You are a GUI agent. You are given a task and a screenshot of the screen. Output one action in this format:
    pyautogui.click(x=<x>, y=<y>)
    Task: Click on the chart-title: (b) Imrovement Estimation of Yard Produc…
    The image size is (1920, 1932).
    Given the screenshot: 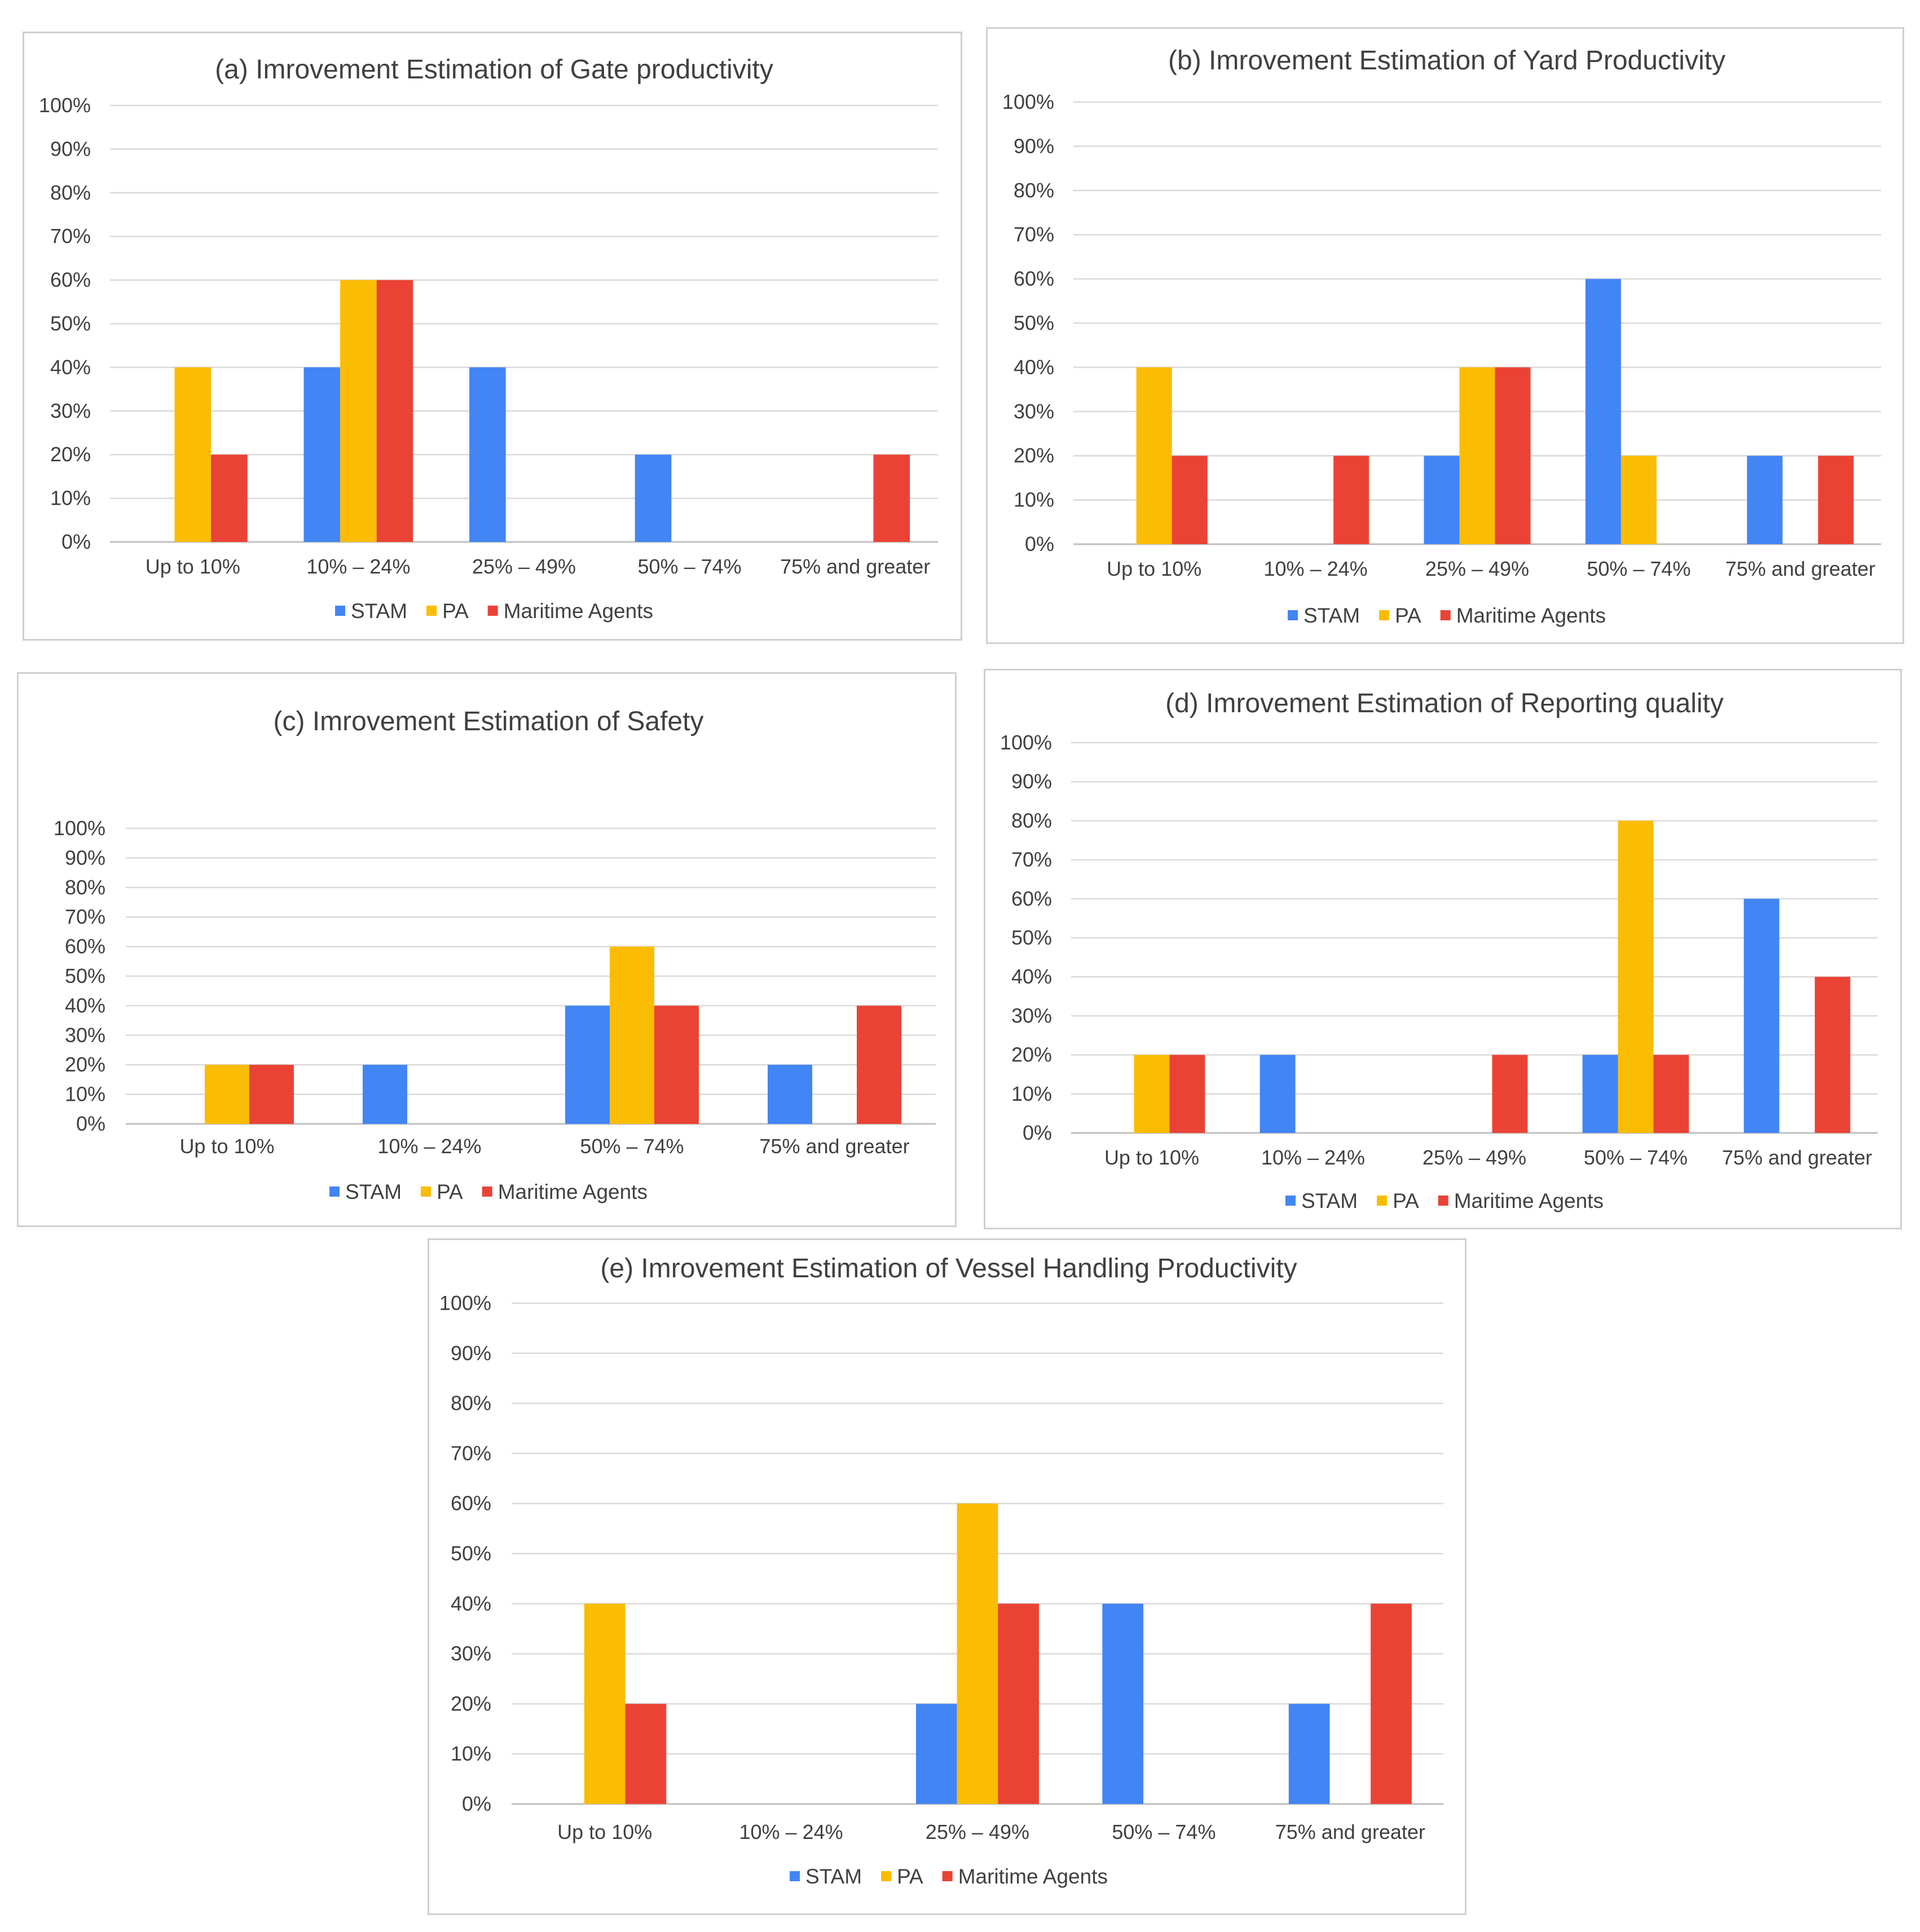 What is the action you would take?
    pyautogui.click(x=1446, y=61)
    